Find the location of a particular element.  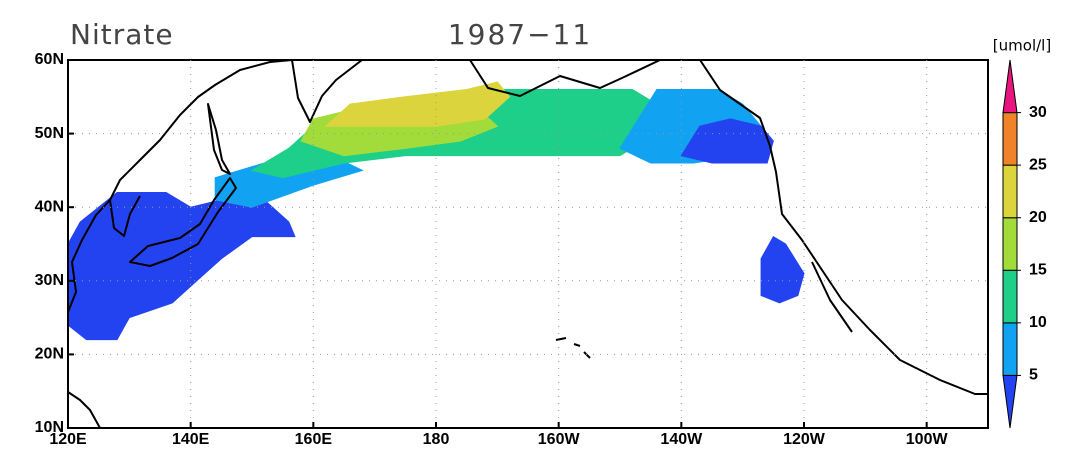

y-tick-label: 60N is located at coordinates (49, 59).